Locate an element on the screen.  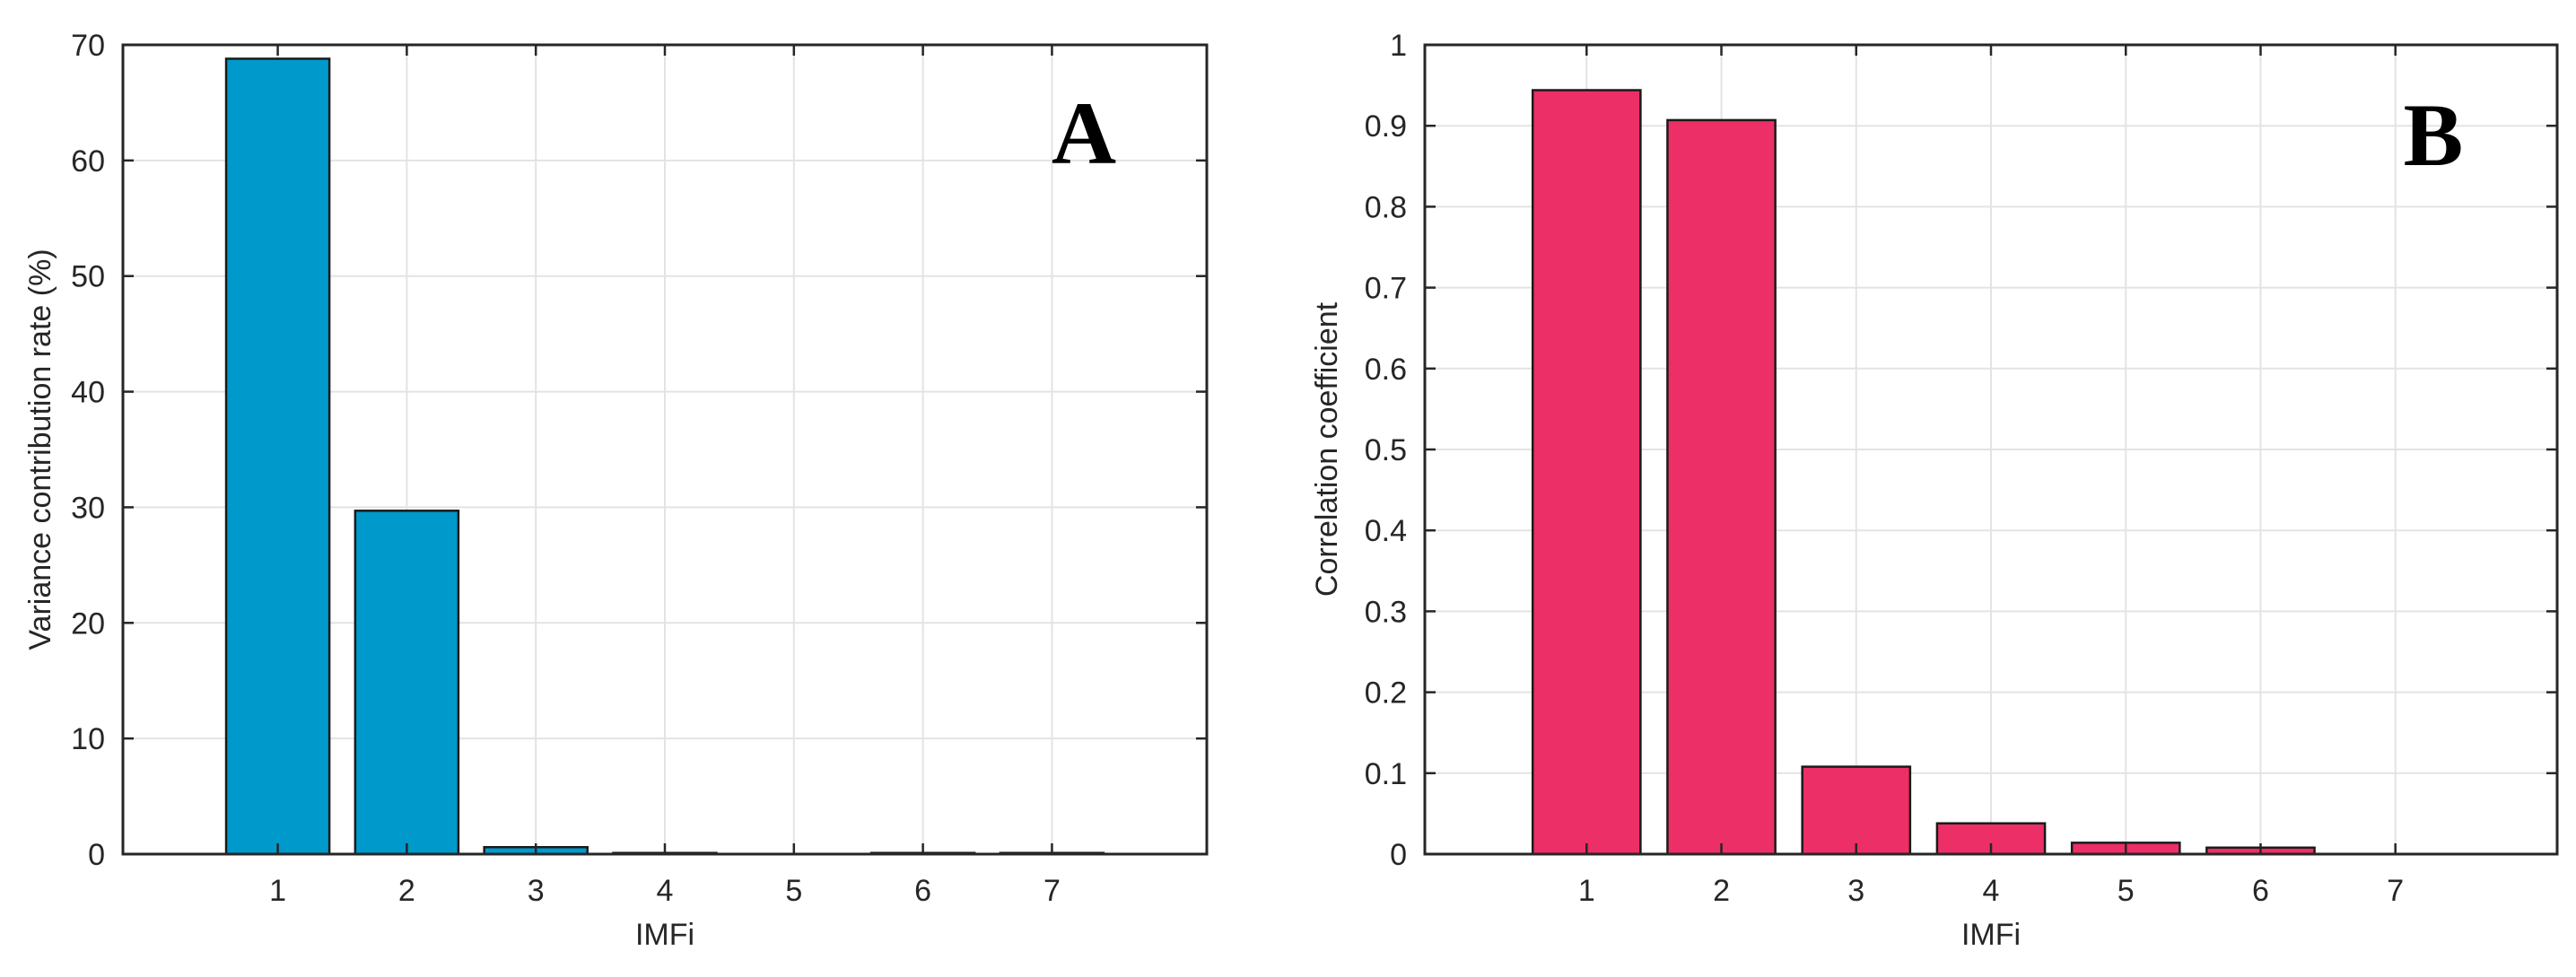
y-tick-label: 20 is located at coordinates (88, 624).